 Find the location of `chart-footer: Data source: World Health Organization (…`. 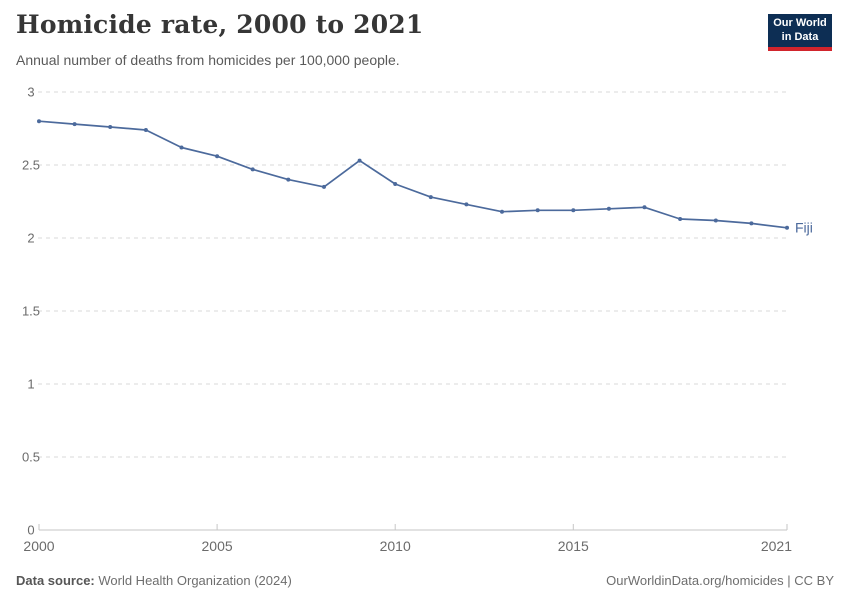

chart-footer: Data source: World Health Organization (… is located at coordinates (425, 580).